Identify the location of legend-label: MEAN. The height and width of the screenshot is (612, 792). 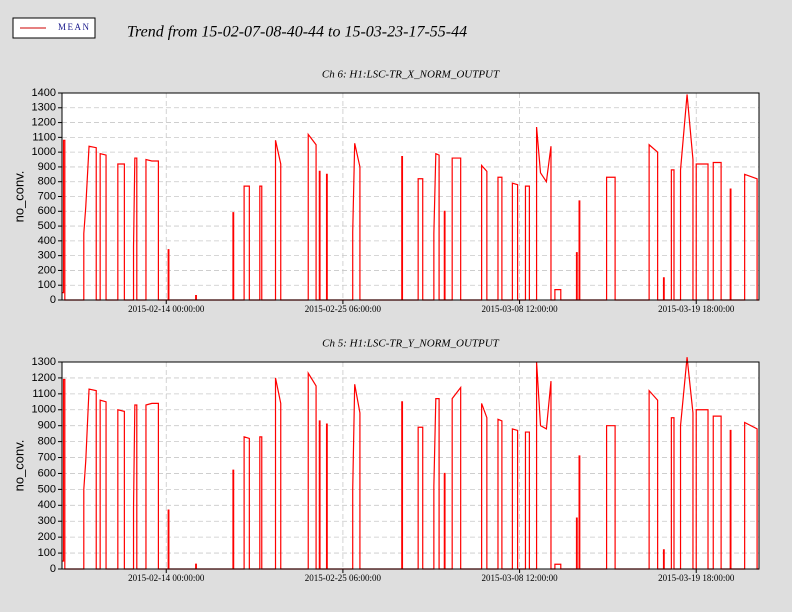
(74, 27).